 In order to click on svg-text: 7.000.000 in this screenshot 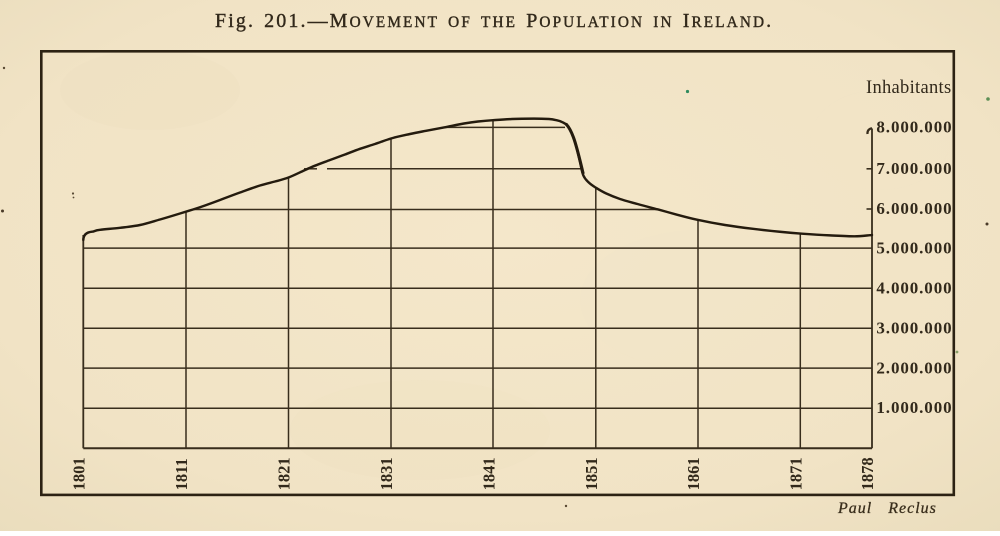, I will do `click(914, 168)`.